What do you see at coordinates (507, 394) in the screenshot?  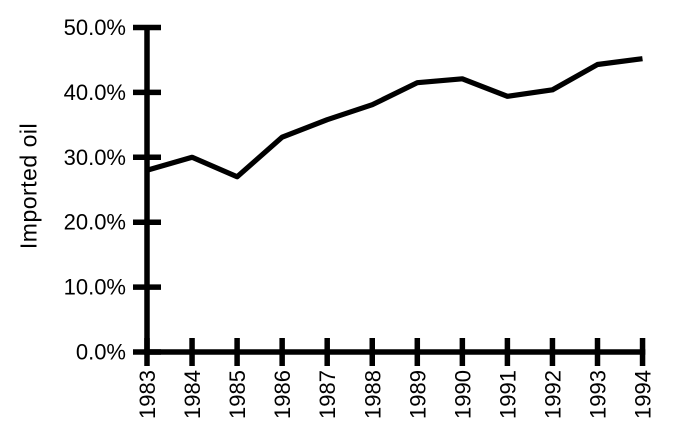 I see `x-tick-label: 1991` at bounding box center [507, 394].